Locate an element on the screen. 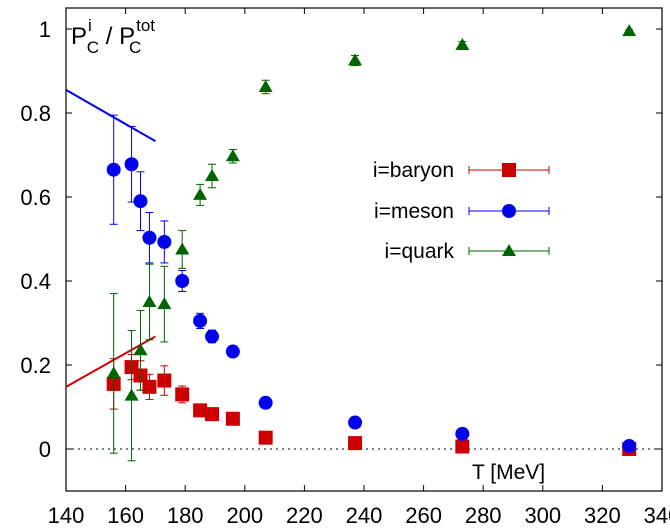  legend-label: i=quark is located at coordinates (420, 251).